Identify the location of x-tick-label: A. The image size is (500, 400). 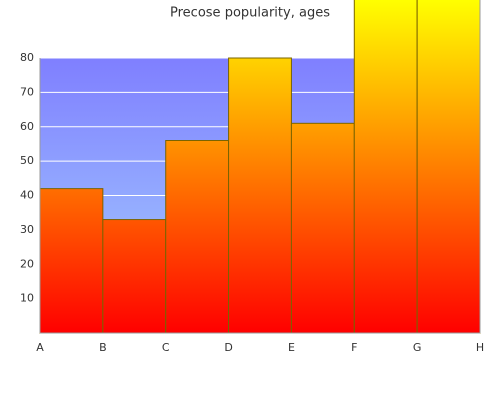
(40, 347).